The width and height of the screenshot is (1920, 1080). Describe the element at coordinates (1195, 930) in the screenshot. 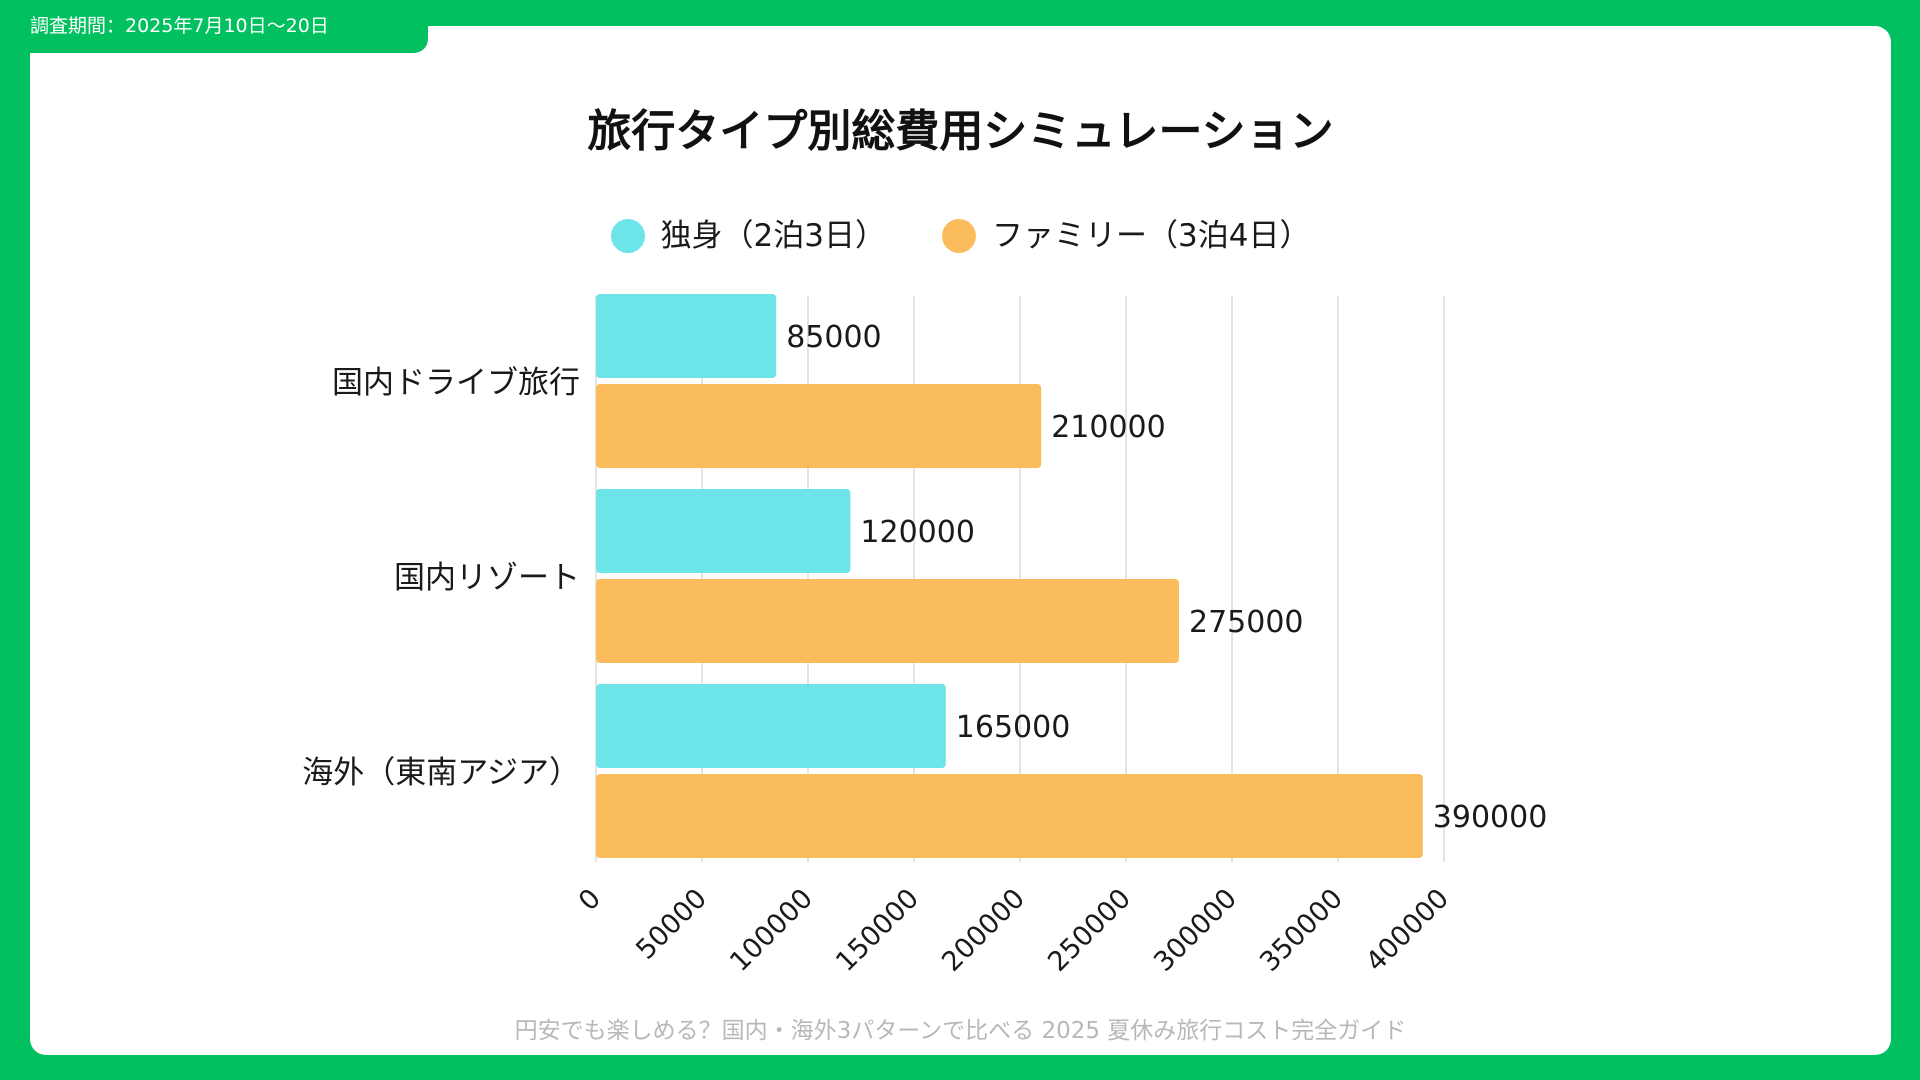

I see `x-tick-label: 300000` at that location.